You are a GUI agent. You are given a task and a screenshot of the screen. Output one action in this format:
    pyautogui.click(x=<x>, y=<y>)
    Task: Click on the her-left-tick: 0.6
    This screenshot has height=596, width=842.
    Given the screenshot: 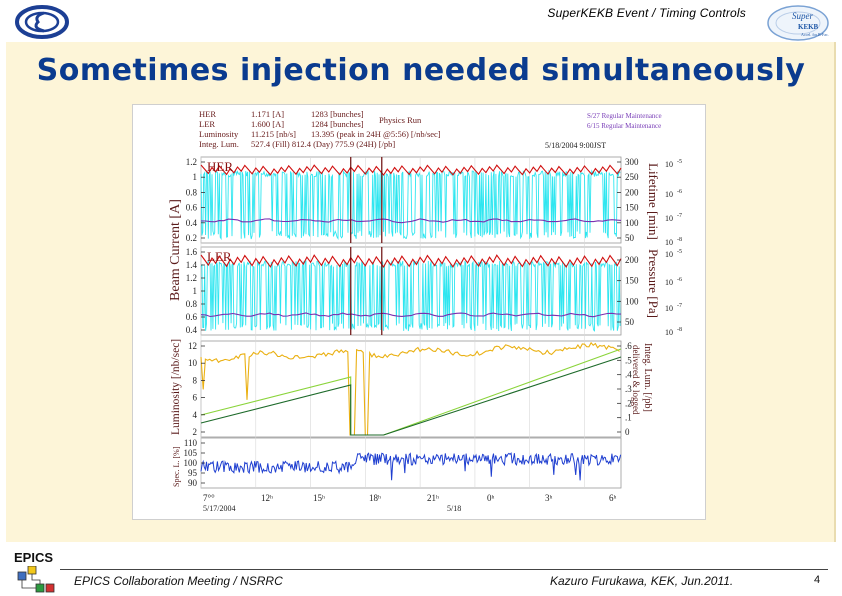 What is the action you would take?
    pyautogui.click(x=192, y=208)
    